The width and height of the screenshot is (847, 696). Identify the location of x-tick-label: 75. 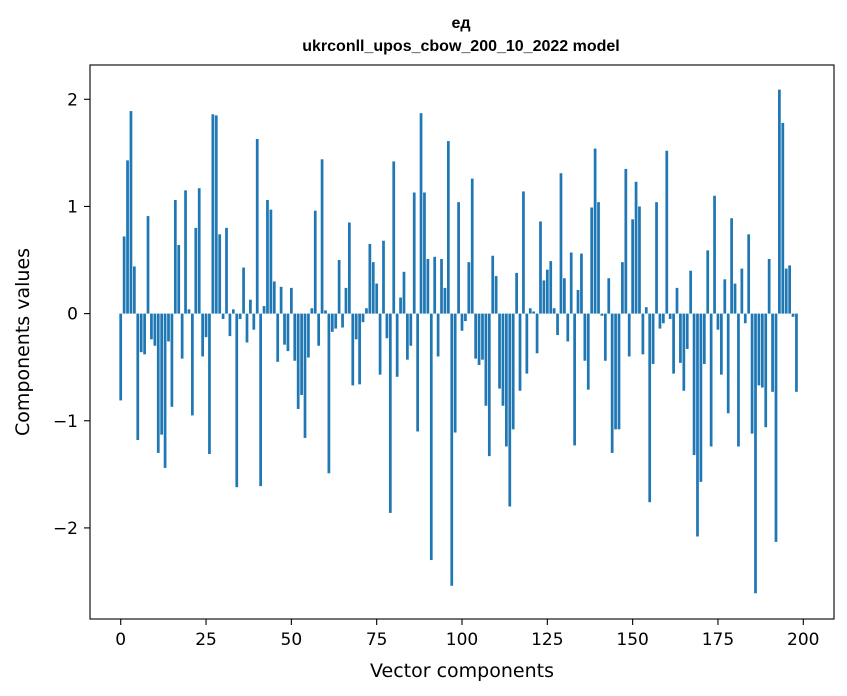
(377, 640).